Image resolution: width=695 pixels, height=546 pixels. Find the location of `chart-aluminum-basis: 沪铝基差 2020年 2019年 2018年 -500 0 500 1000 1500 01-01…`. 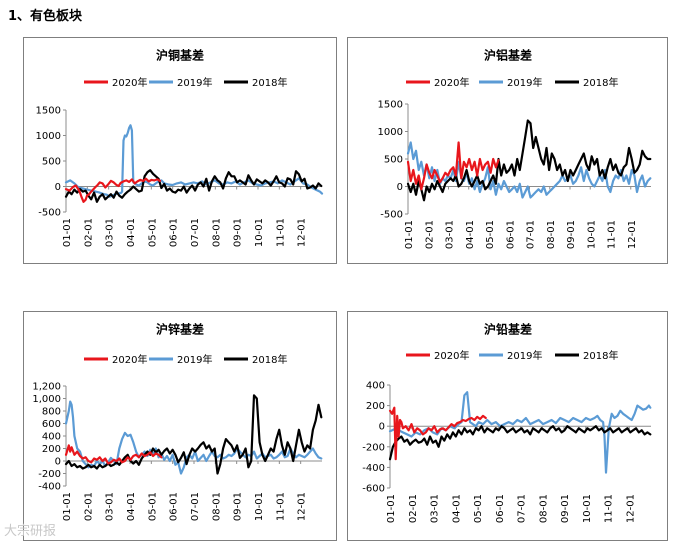

chart-aluminum-basis: 沪铝基差 2020年 2019年 2018年 -500 0 500 1000 1500 01-01… is located at coordinates (515, 148).